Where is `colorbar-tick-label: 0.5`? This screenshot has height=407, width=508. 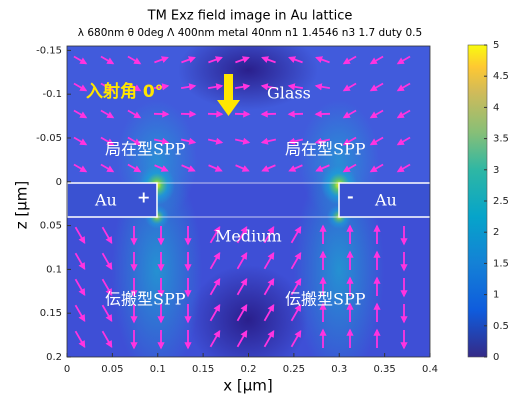 colorbar-tick-label: 0.5 is located at coordinates (500, 326).